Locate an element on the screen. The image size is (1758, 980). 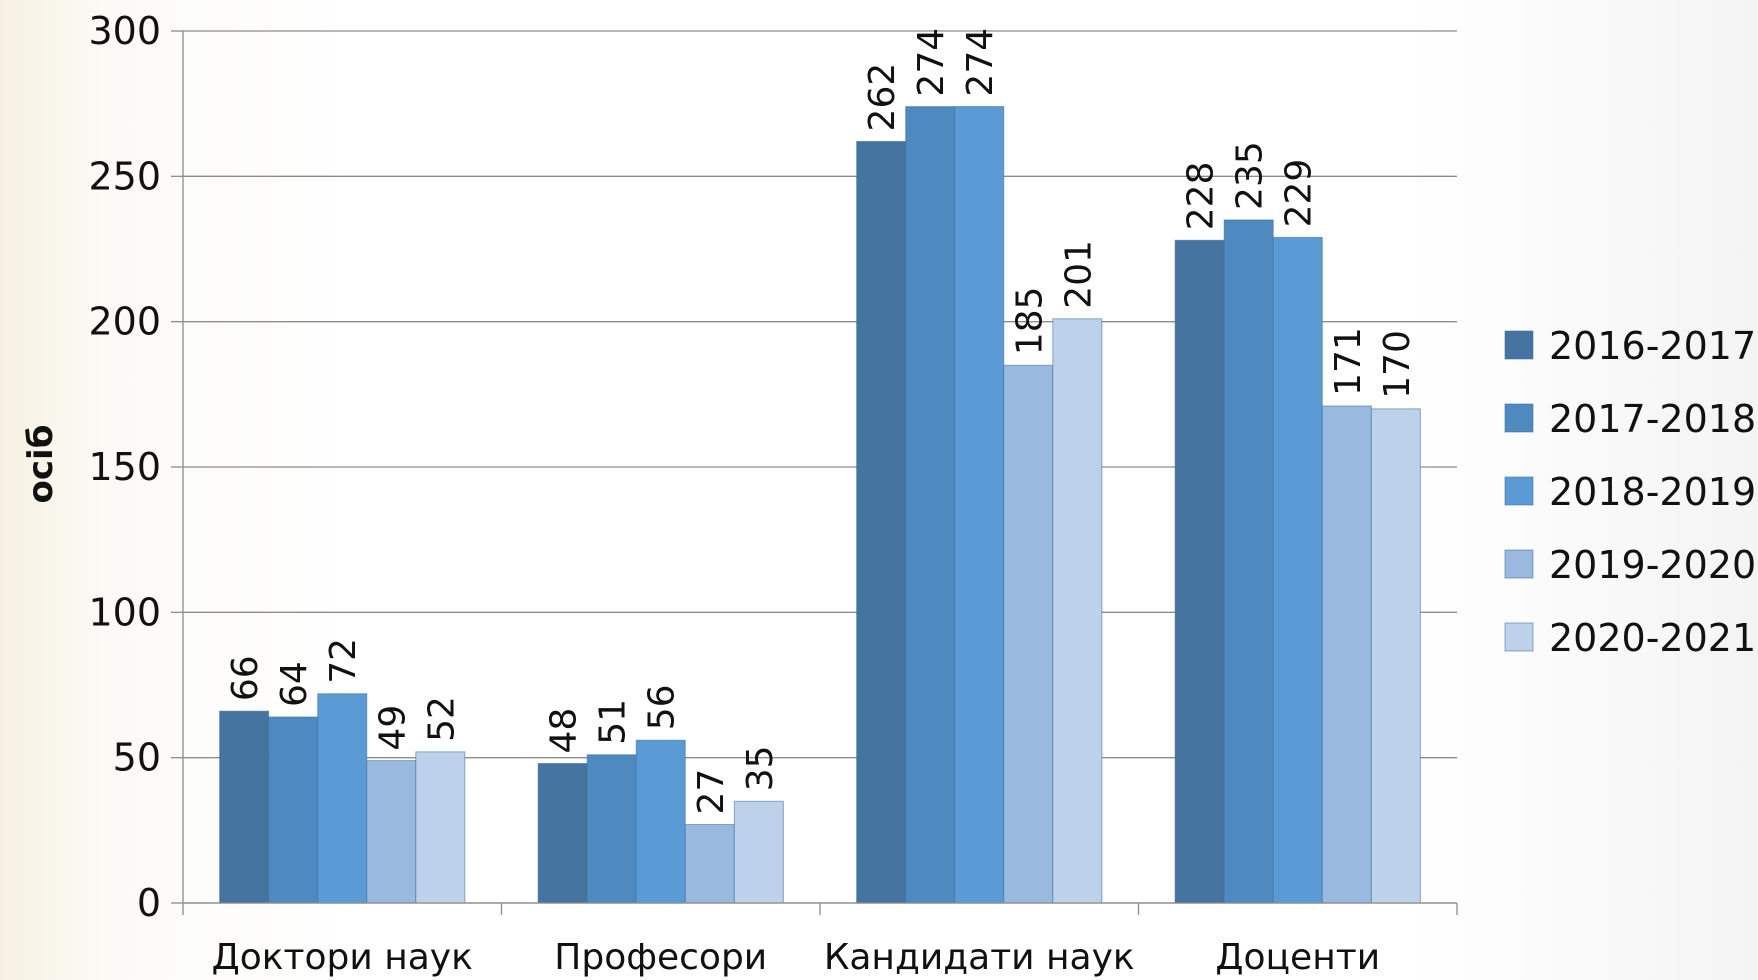
data-label: 229 is located at coordinates (1299, 193).